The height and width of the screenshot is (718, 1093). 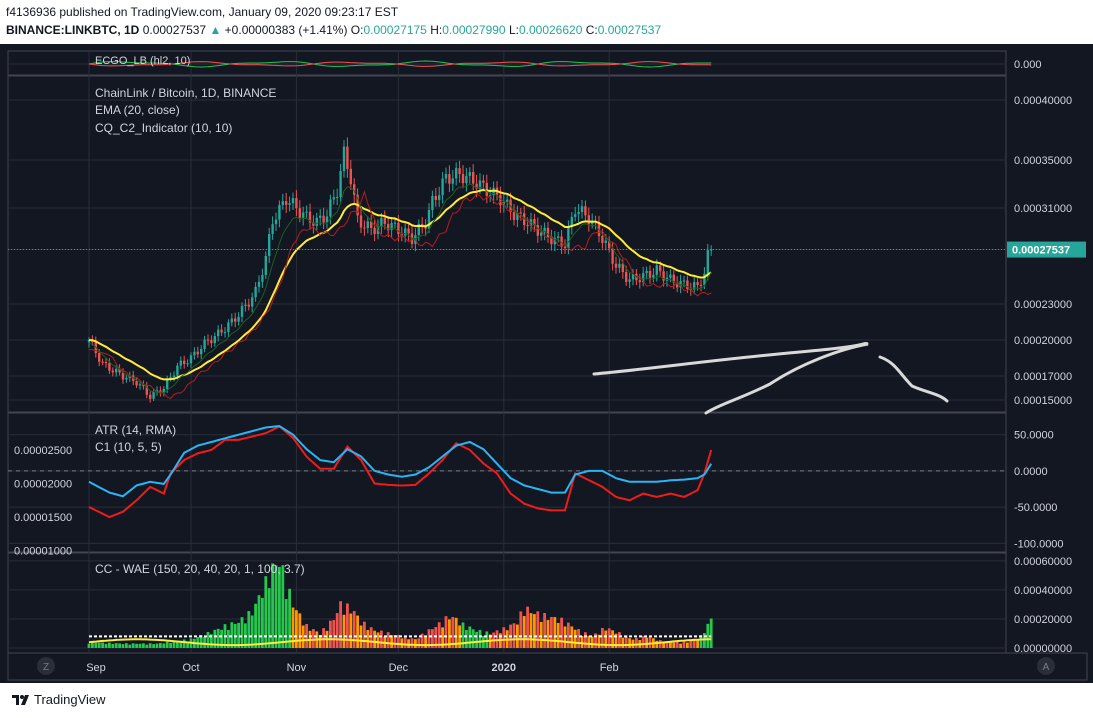 I want to click on c1-axis-tick: 0.0000, so click(x=1031, y=472).